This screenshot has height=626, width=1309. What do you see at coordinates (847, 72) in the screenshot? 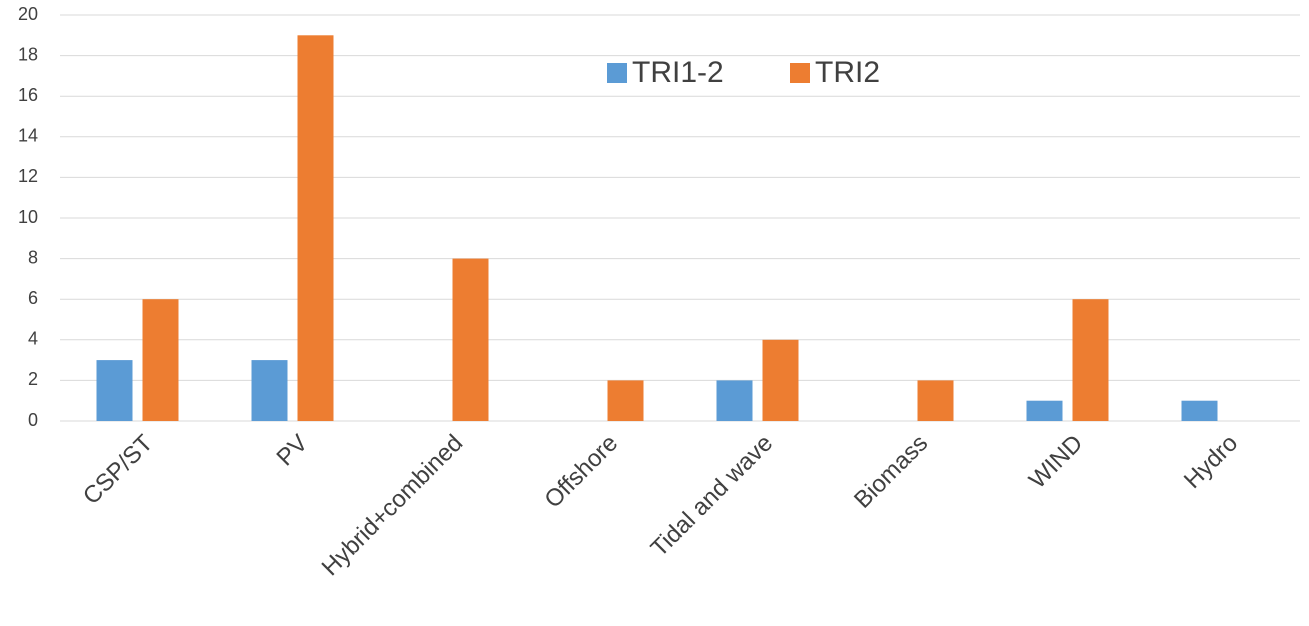
I see `legend-label: TRI2` at bounding box center [847, 72].